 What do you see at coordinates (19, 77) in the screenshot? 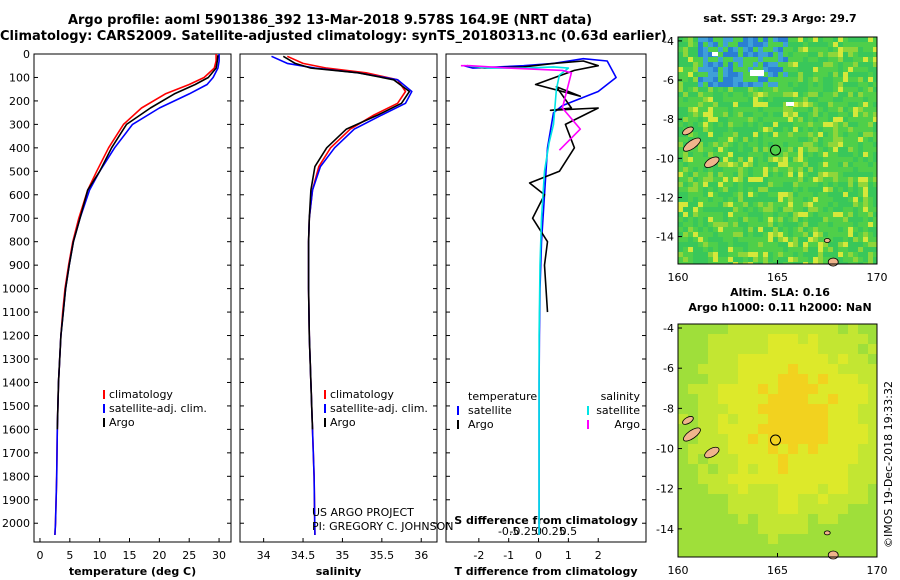
I see `depth-tick-label: 100` at bounding box center [19, 77].